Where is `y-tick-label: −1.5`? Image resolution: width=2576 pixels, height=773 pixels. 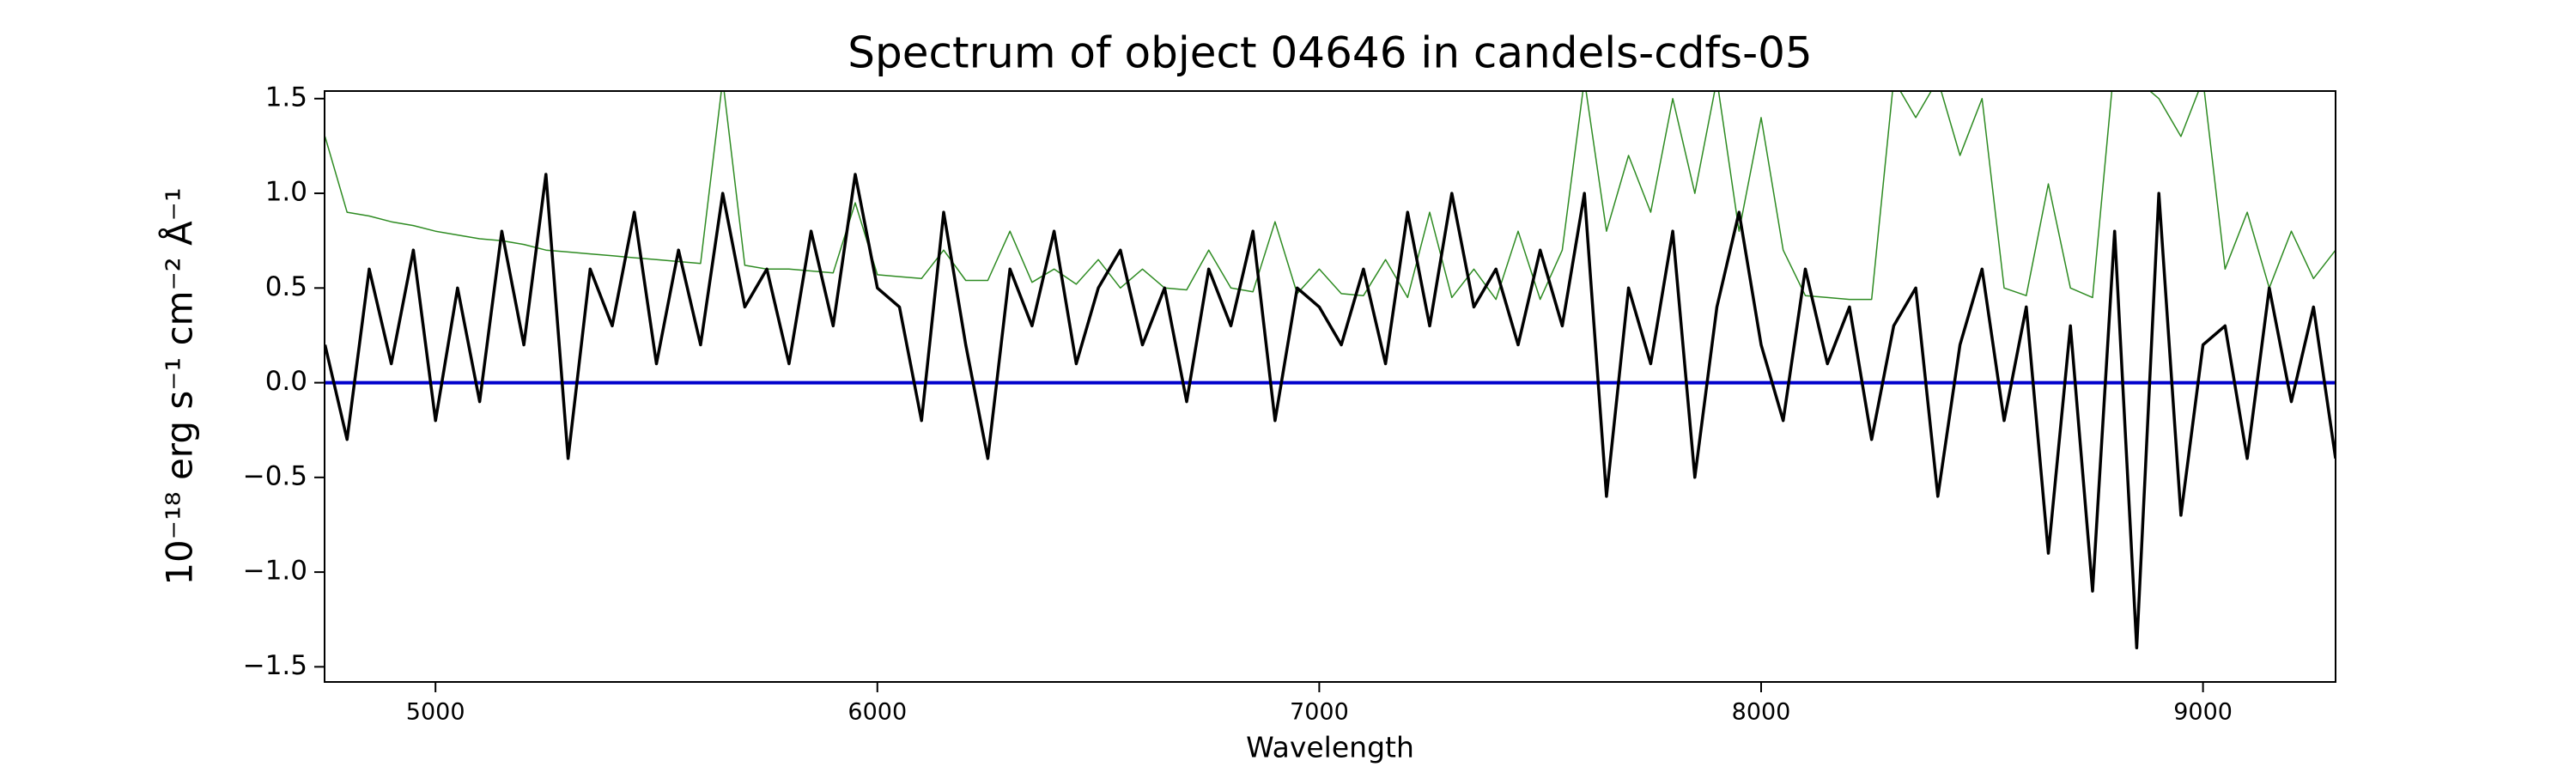 y-tick-label: −1.5 is located at coordinates (275, 665).